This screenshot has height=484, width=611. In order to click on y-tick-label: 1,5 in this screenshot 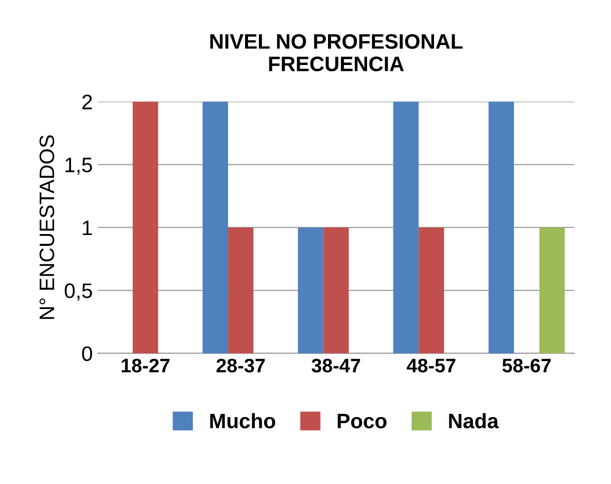, I will do `click(79, 166)`.